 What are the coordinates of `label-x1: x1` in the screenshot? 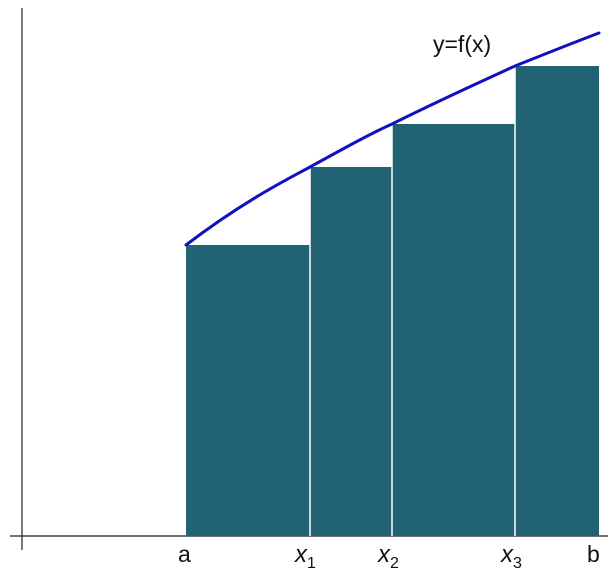 It's located at (305, 556).